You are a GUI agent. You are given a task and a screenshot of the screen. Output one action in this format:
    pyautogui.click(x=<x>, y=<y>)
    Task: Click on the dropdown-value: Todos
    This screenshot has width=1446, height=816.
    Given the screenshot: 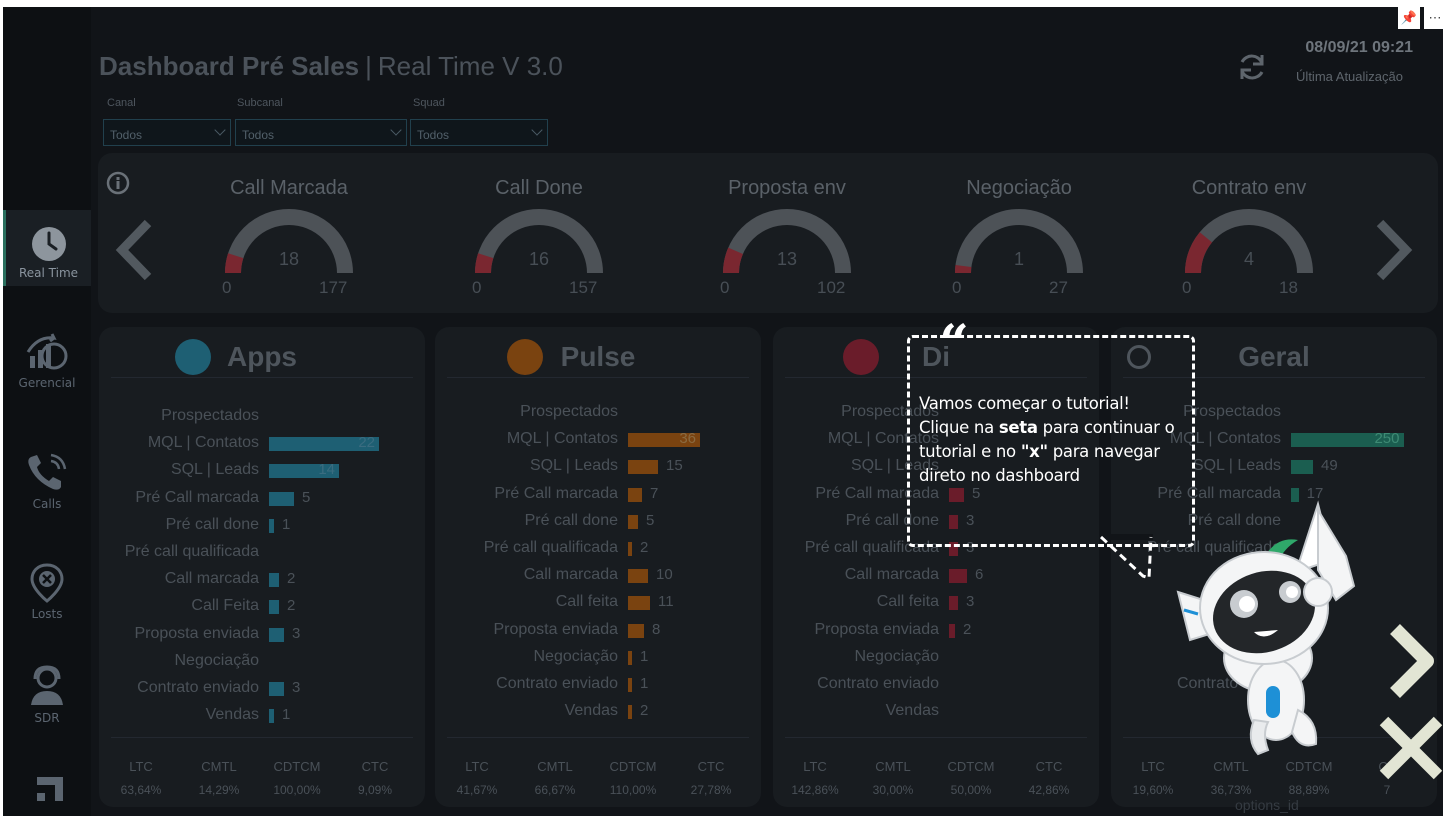 What is the action you would take?
    pyautogui.click(x=126, y=135)
    